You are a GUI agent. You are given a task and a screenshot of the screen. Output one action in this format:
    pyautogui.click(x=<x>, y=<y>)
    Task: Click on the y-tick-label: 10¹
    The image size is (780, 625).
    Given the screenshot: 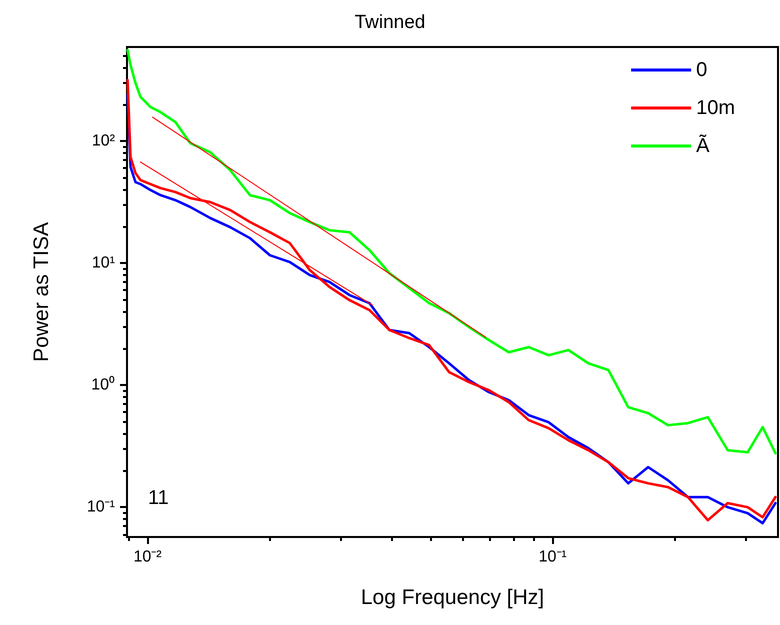 What is the action you would take?
    pyautogui.click(x=103, y=263)
    